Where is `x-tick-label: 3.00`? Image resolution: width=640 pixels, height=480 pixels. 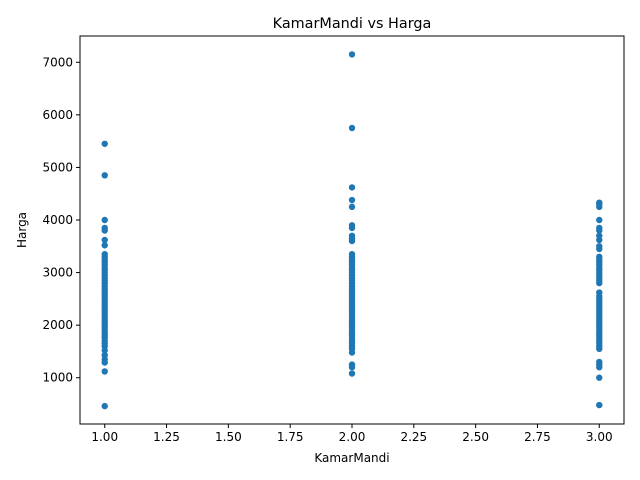
x-tick-label: 3.00 is located at coordinates (599, 437).